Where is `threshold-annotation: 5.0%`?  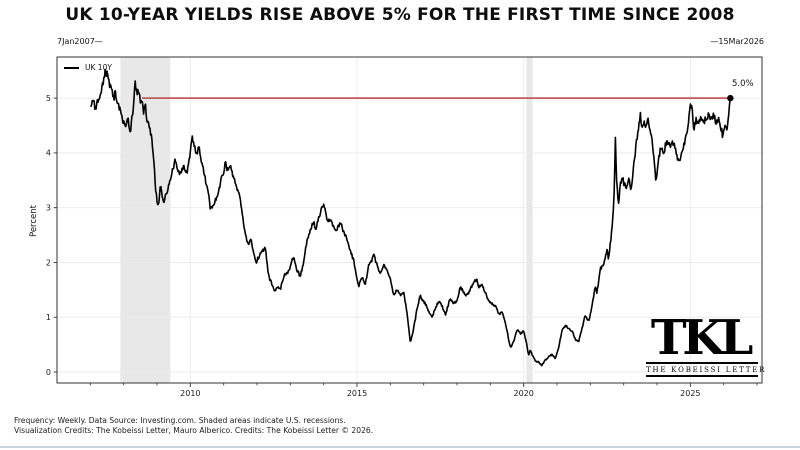
threshold-annotation: 5.0% is located at coordinates (743, 84).